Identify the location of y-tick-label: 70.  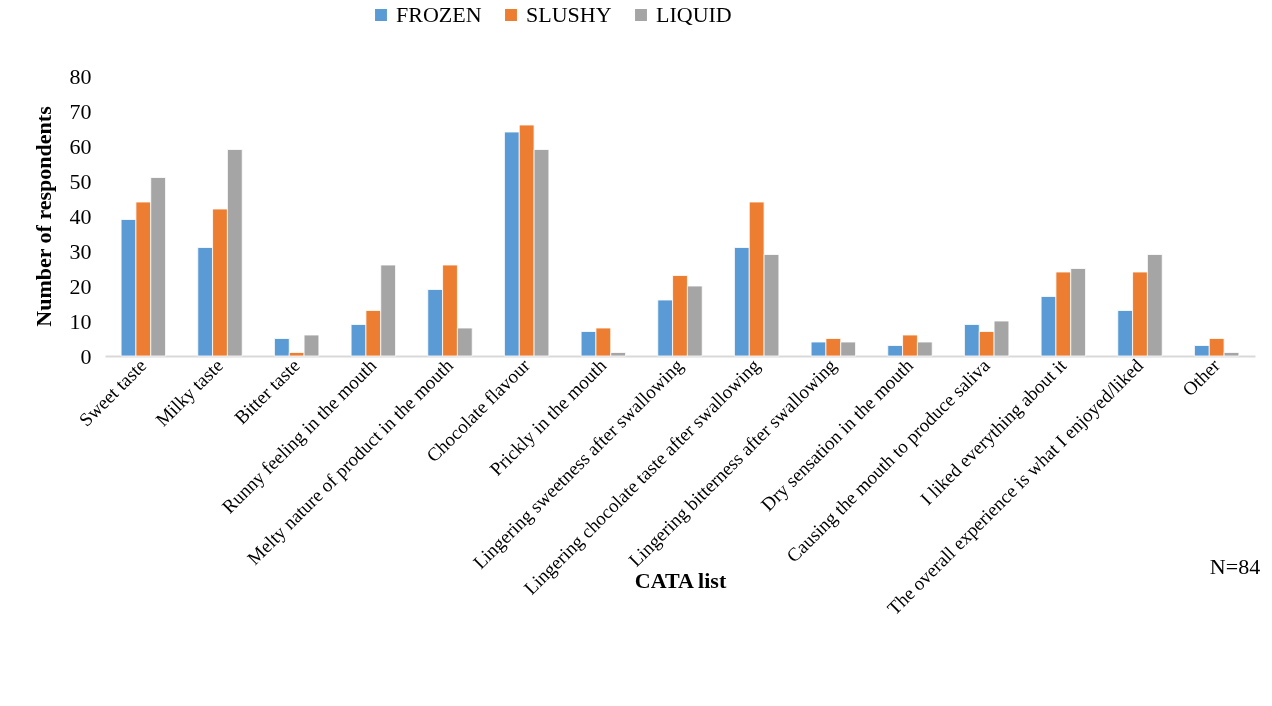
(80, 111).